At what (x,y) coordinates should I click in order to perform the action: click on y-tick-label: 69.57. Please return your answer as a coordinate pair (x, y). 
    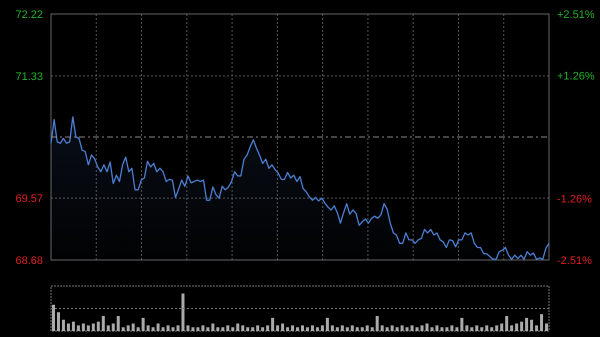
    Looking at the image, I should click on (29, 199).